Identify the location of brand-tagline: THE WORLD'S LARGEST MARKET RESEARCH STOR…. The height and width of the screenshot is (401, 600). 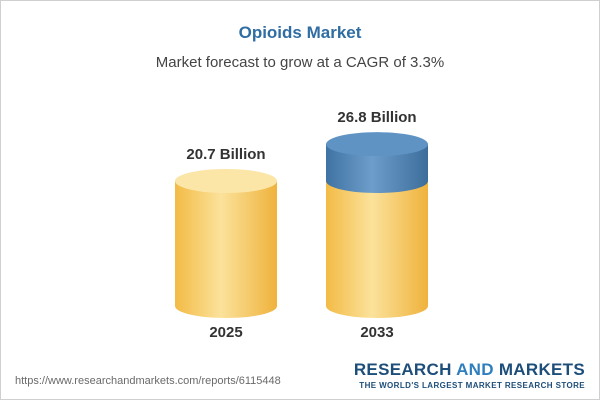
(472, 385).